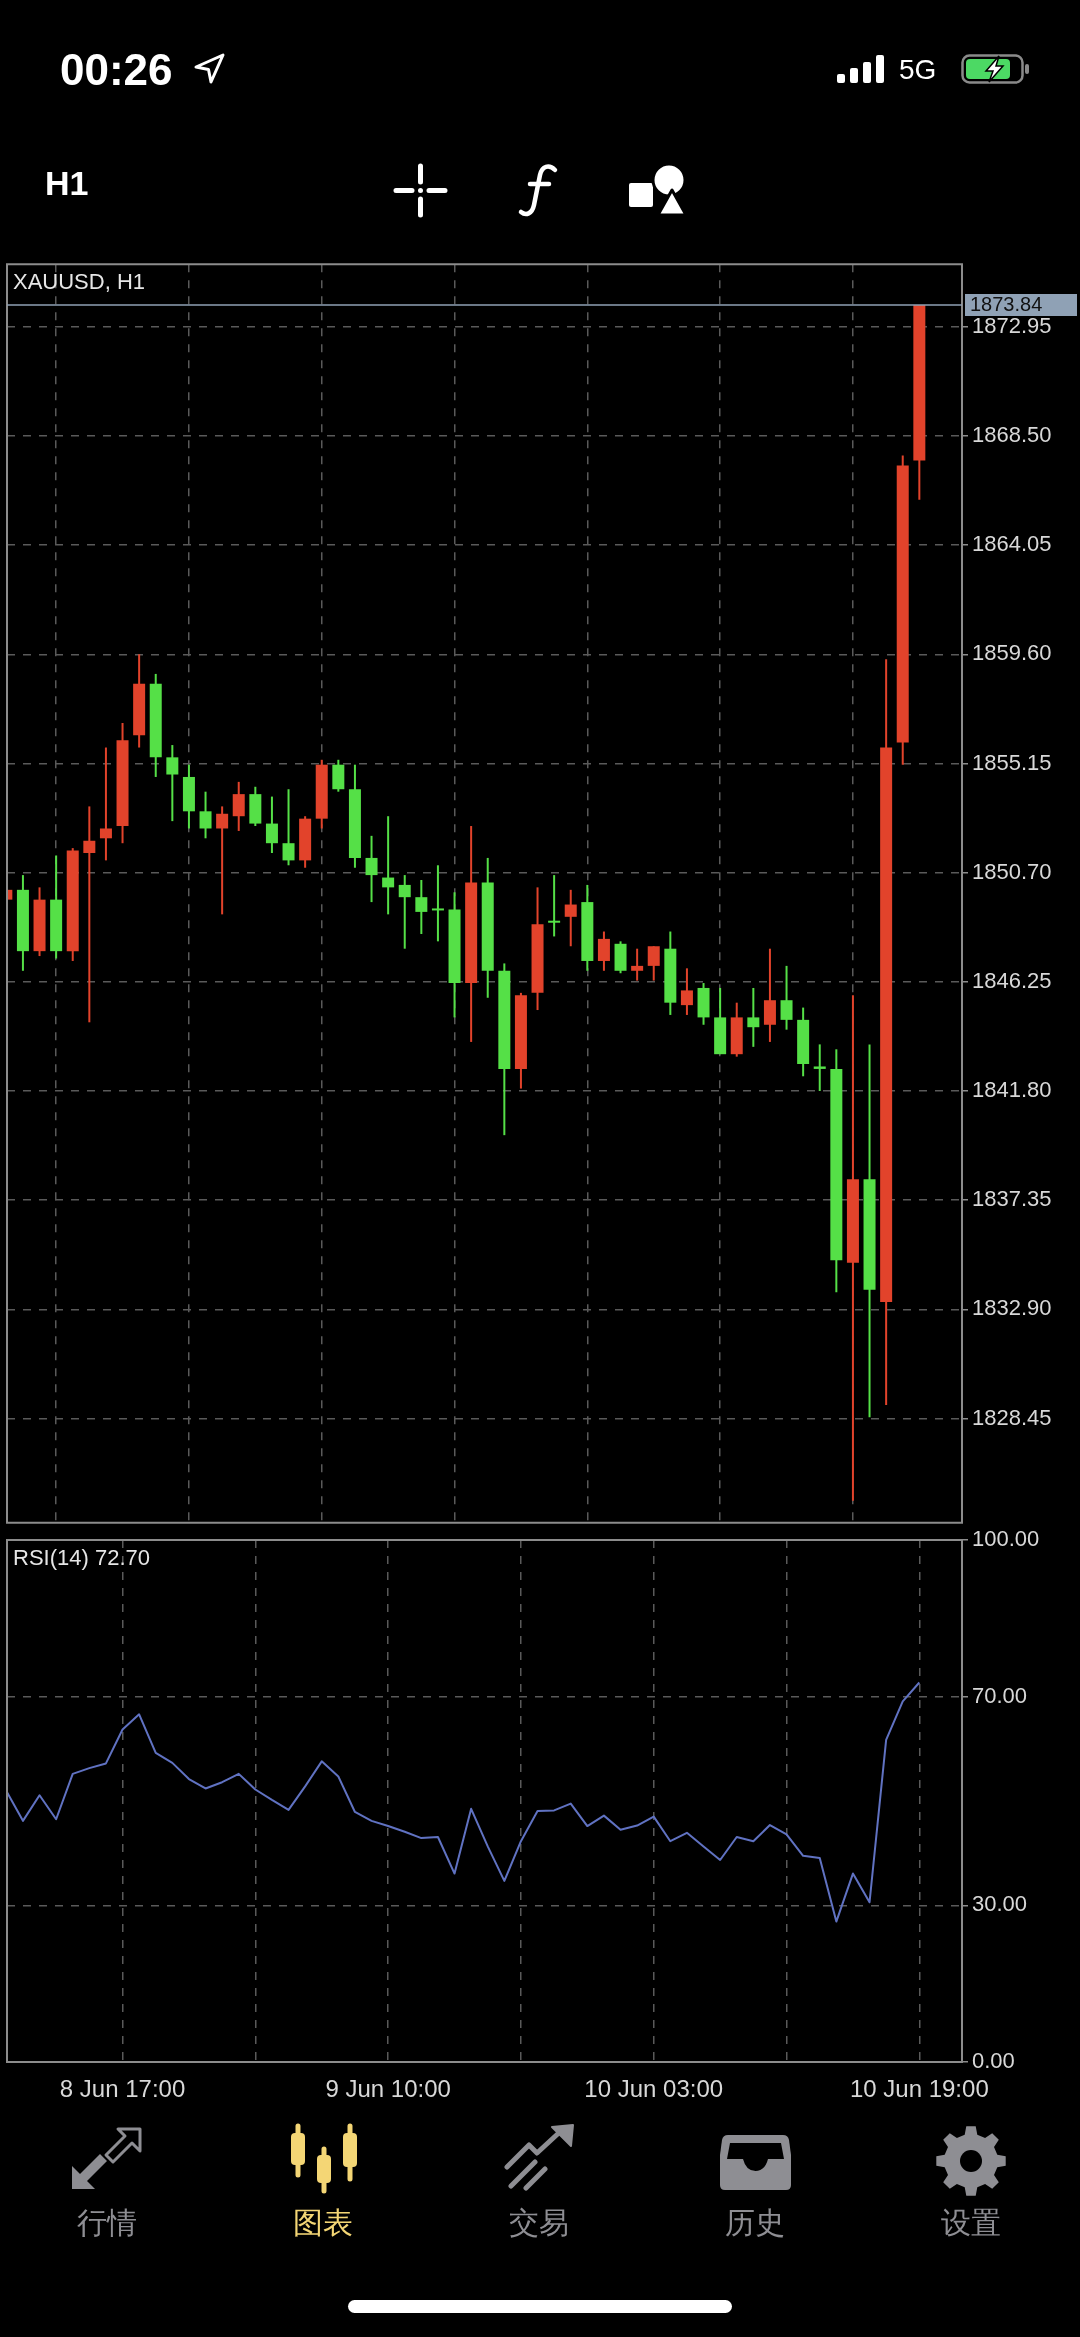  I want to click on y-tick-label: 0.00, so click(993, 2061).